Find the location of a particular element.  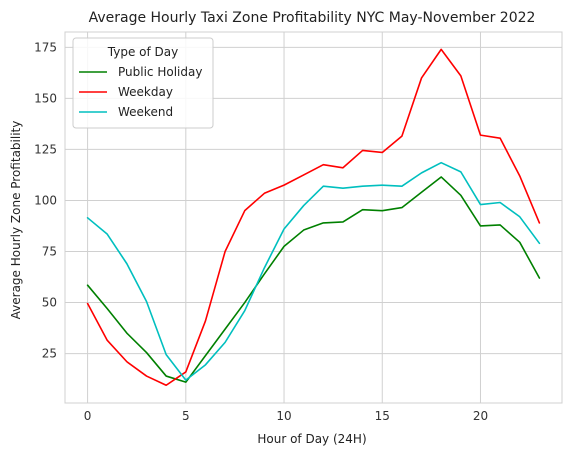

x-axis-label: Hour of Day (24H) is located at coordinates (311, 439).